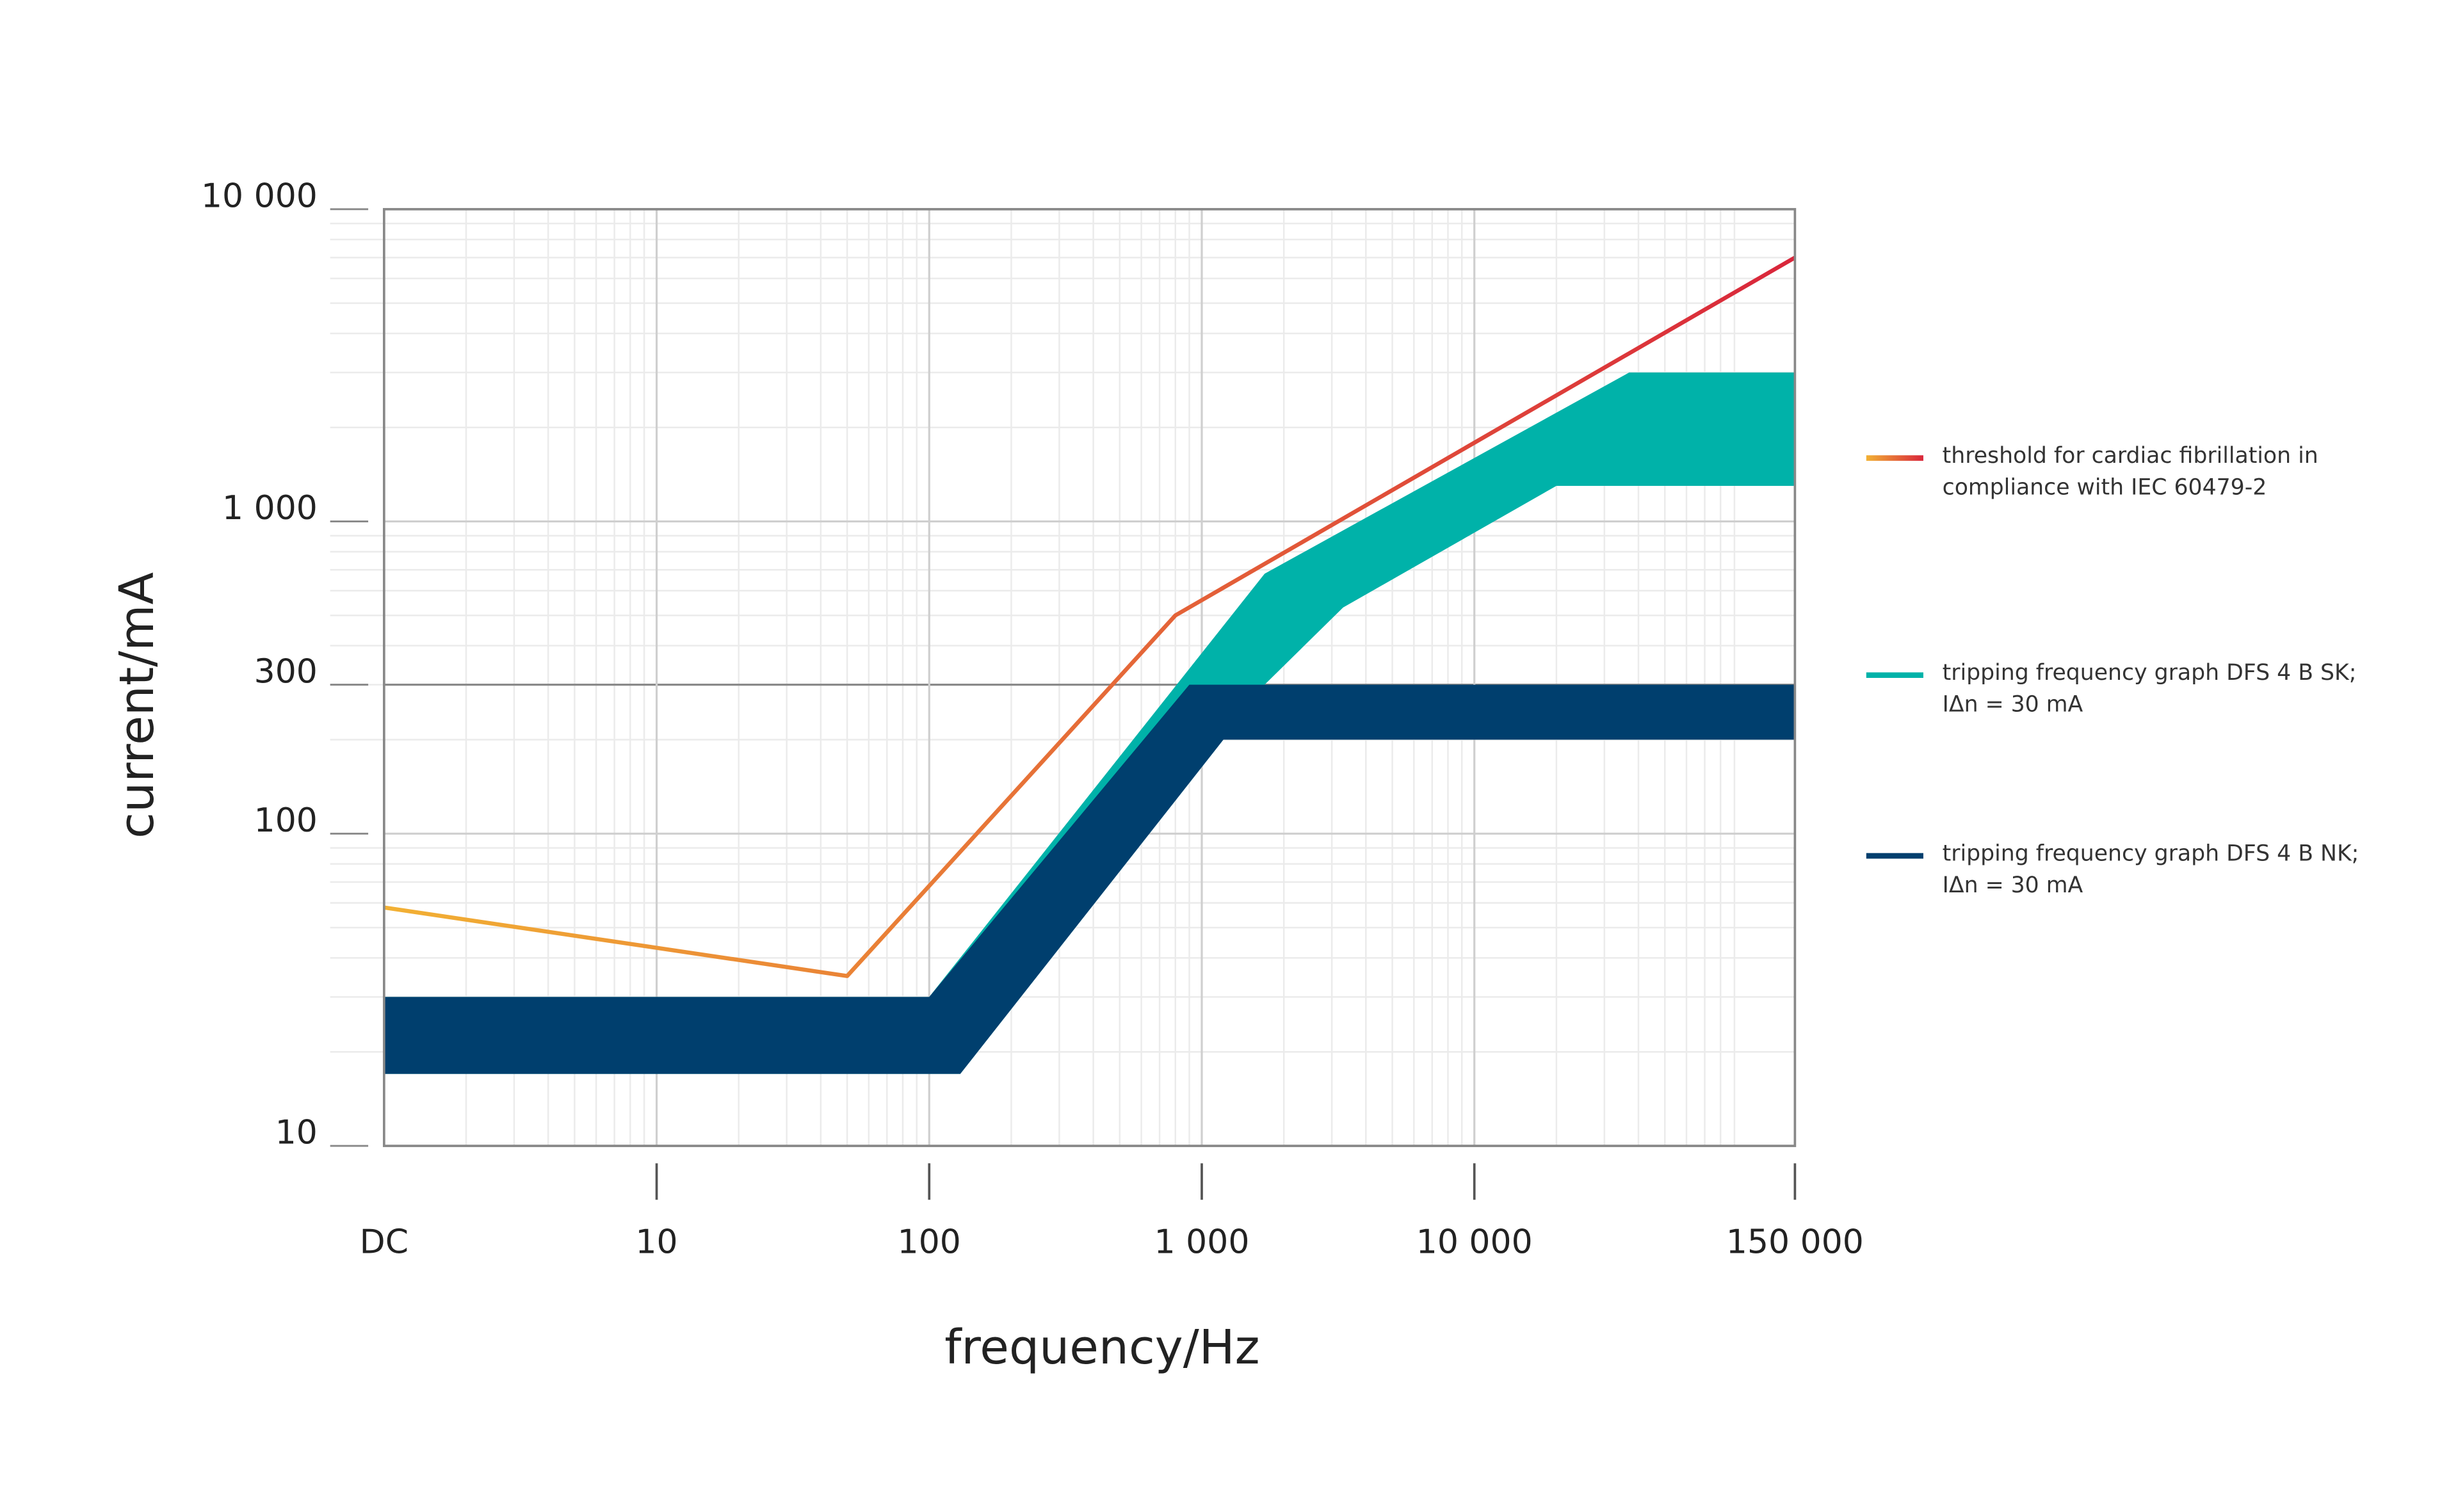 This screenshot has height=1512, width=2458. Describe the element at coordinates (270, 508) in the screenshot. I see `y-tick-label: 1 000` at that location.